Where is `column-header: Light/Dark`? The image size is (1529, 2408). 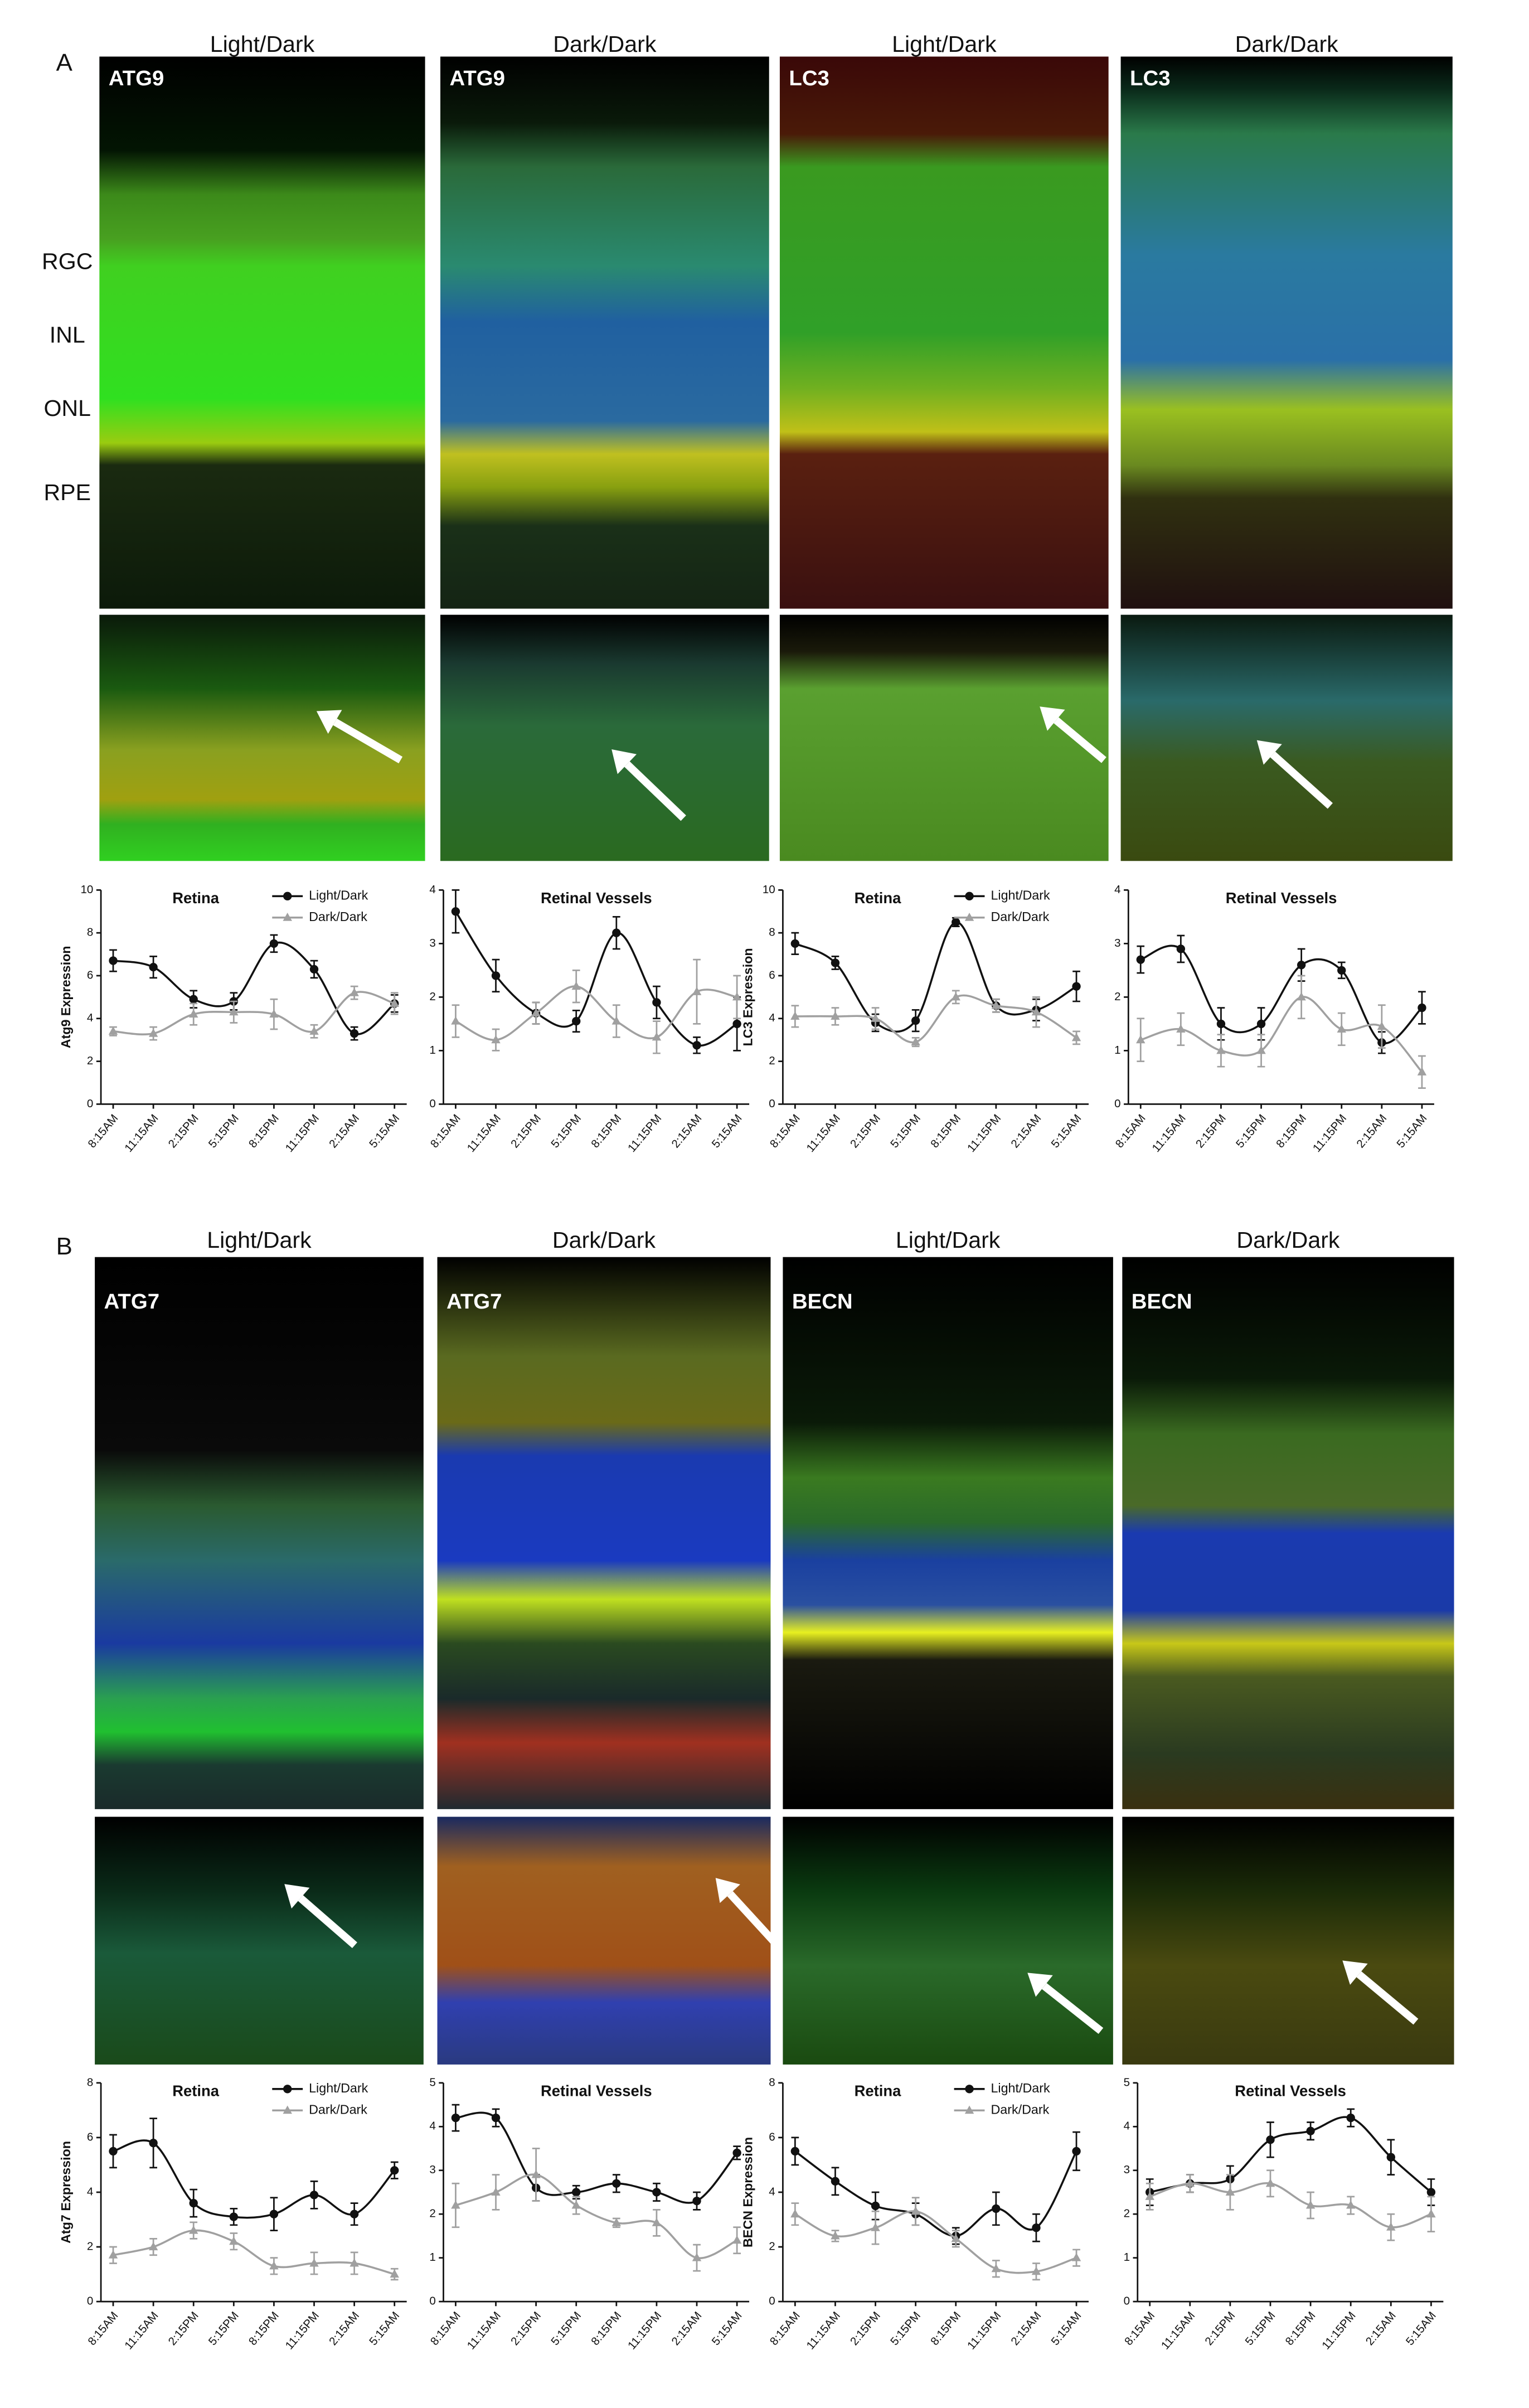
column-header: Light/Dark is located at coordinates (259, 1240).